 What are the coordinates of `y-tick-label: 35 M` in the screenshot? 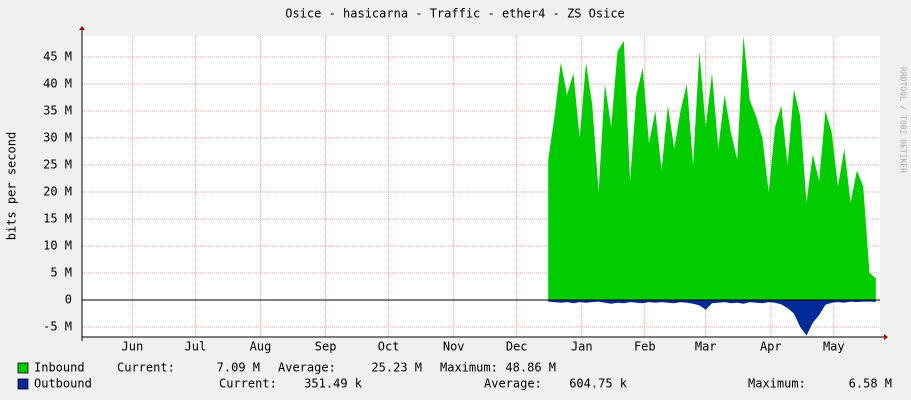 It's located at (57, 111).